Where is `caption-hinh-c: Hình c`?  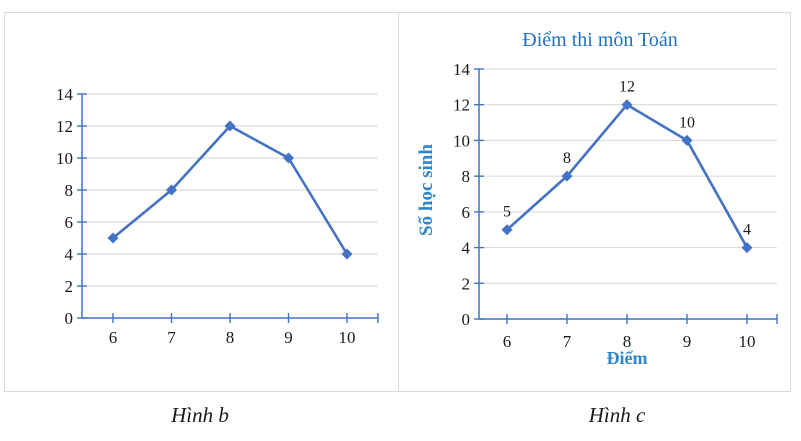 caption-hinh-c: Hình c is located at coordinates (617, 415).